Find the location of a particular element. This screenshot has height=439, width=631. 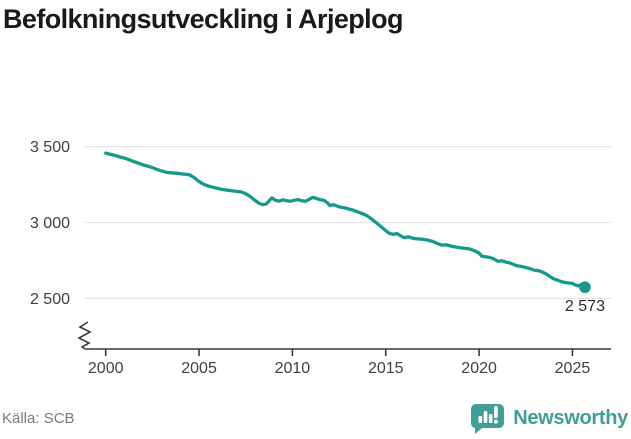

newsworthy-brand: Newsworthy is located at coordinates (549, 418).